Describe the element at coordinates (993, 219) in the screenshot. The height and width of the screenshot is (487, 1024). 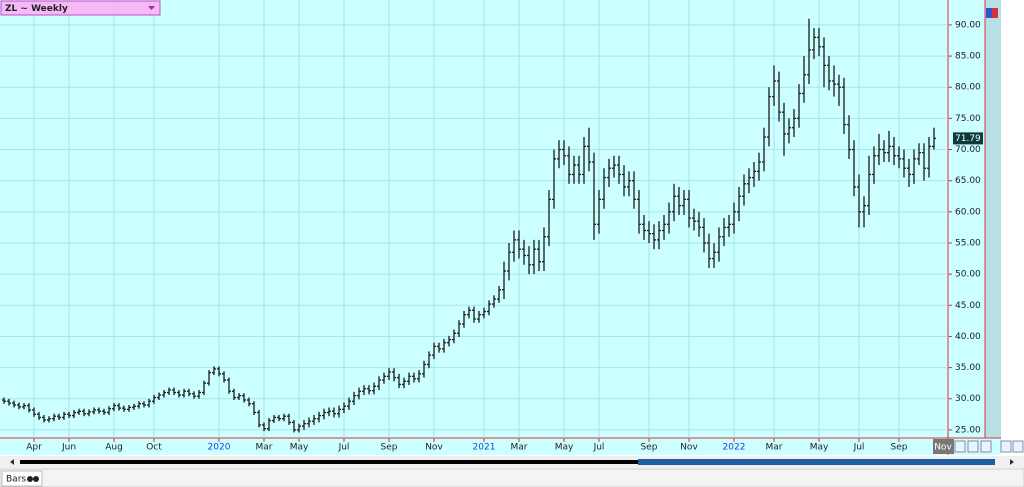
I see `side-panel` at that location.